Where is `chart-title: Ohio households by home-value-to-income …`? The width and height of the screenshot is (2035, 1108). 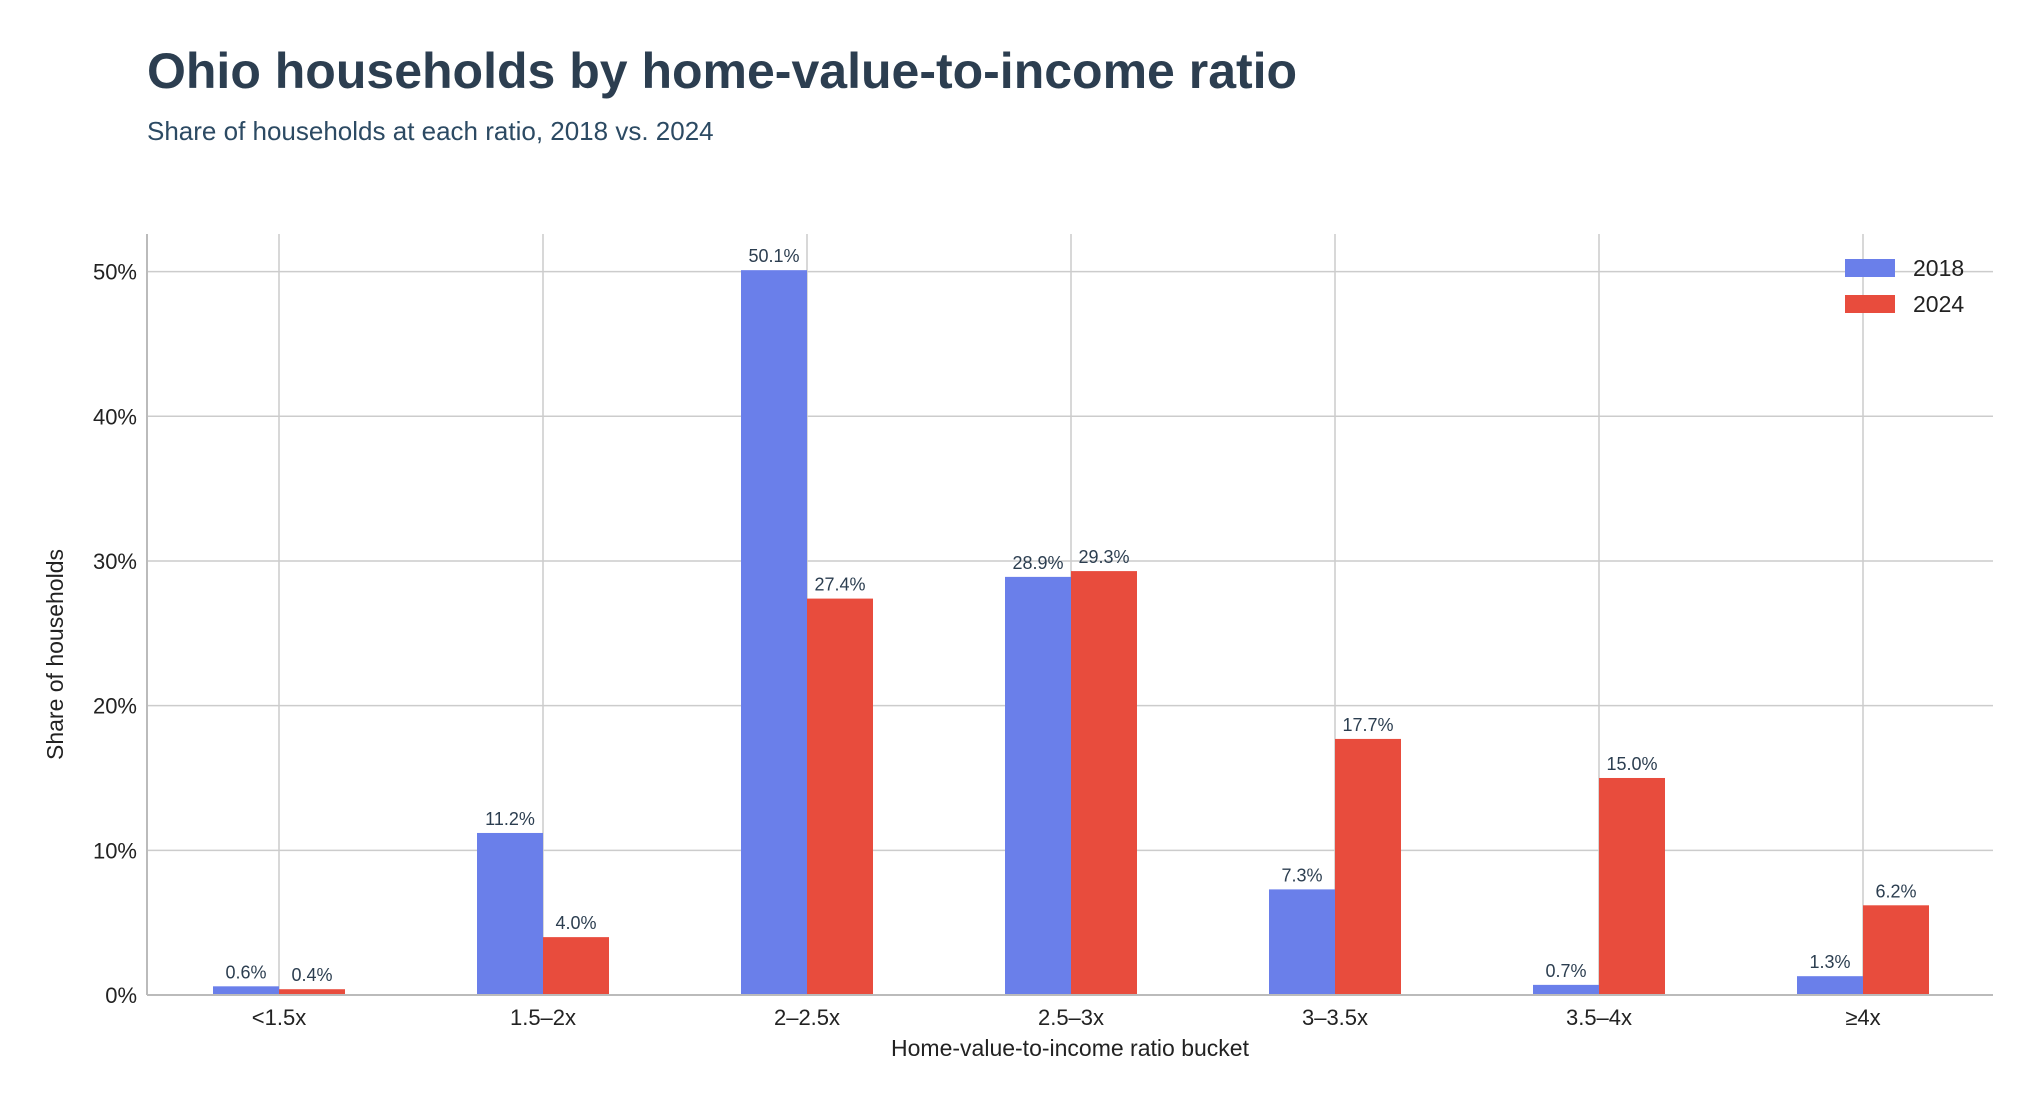 chart-title: Ohio households by home-value-to-income … is located at coordinates (722, 71).